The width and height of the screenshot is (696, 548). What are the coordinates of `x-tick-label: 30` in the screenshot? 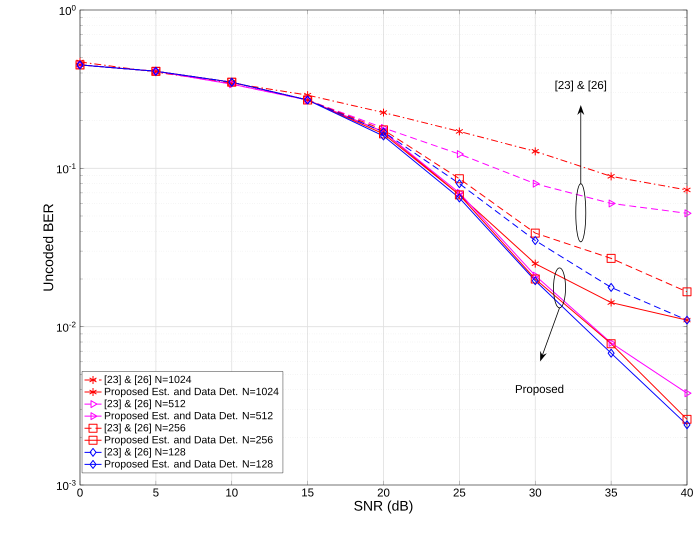 It's located at (535, 492).